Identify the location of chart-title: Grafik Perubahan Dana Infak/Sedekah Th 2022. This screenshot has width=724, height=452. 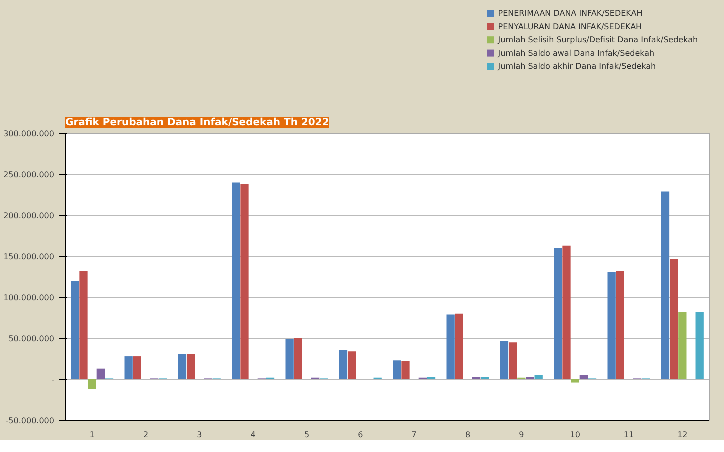
(198, 123).